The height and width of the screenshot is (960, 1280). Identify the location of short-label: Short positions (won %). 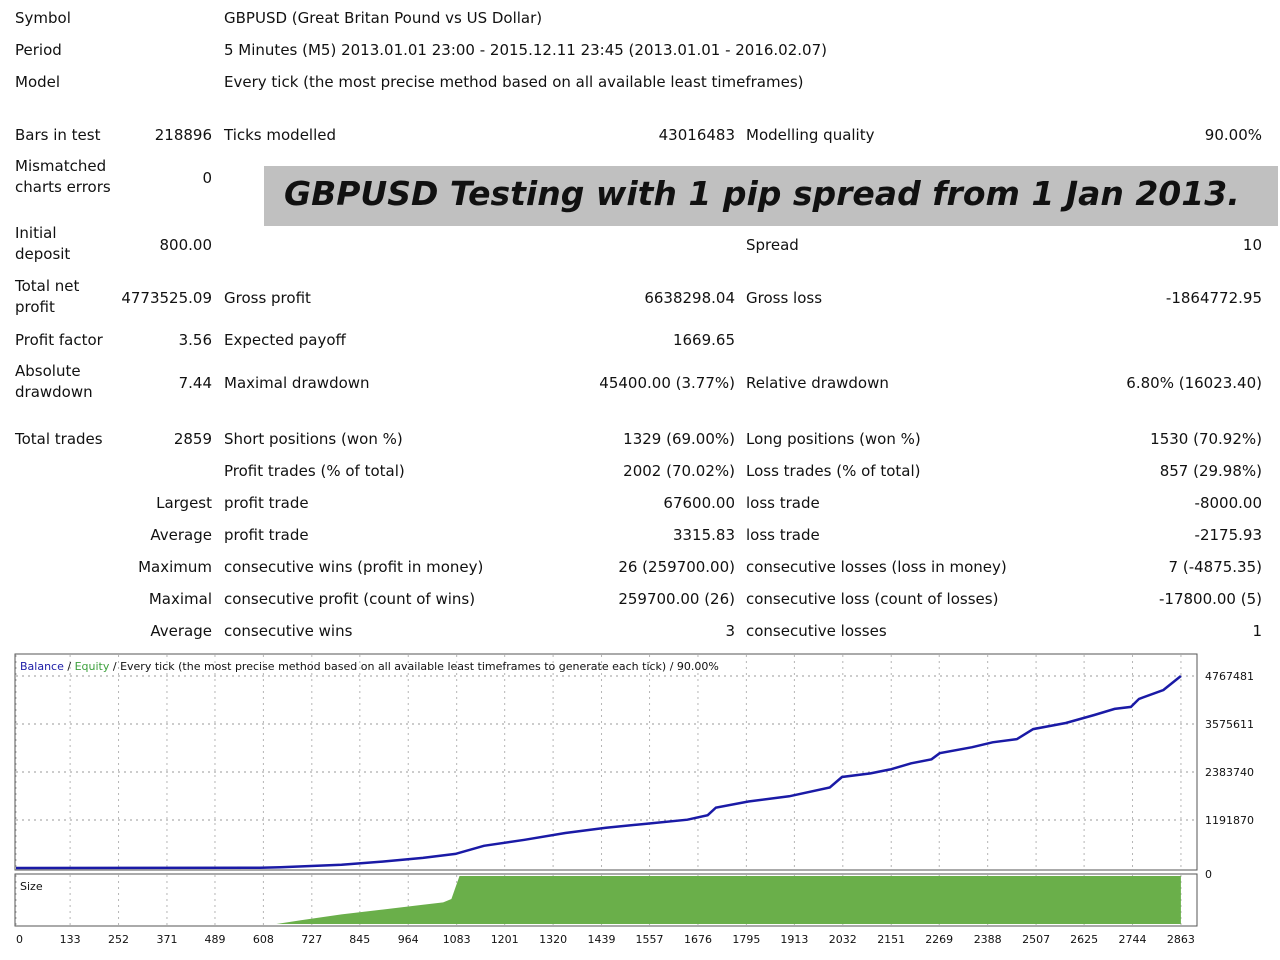
(313, 439).